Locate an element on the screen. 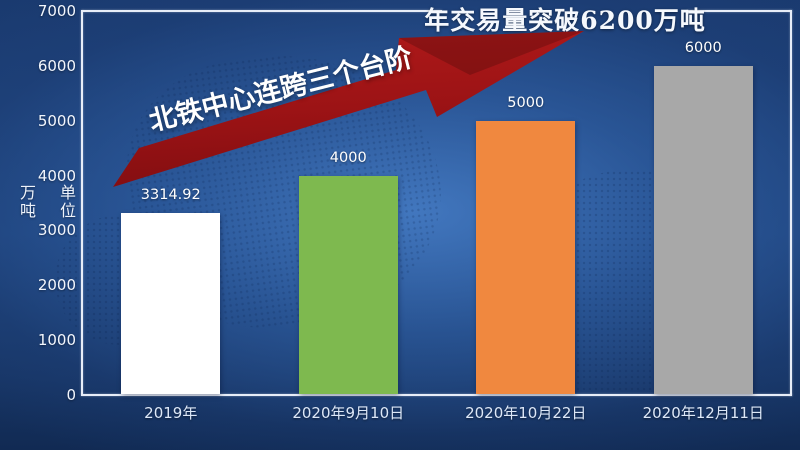 This screenshot has height=450, width=800. y-axis-tick-label: 0 is located at coordinates (71, 395).